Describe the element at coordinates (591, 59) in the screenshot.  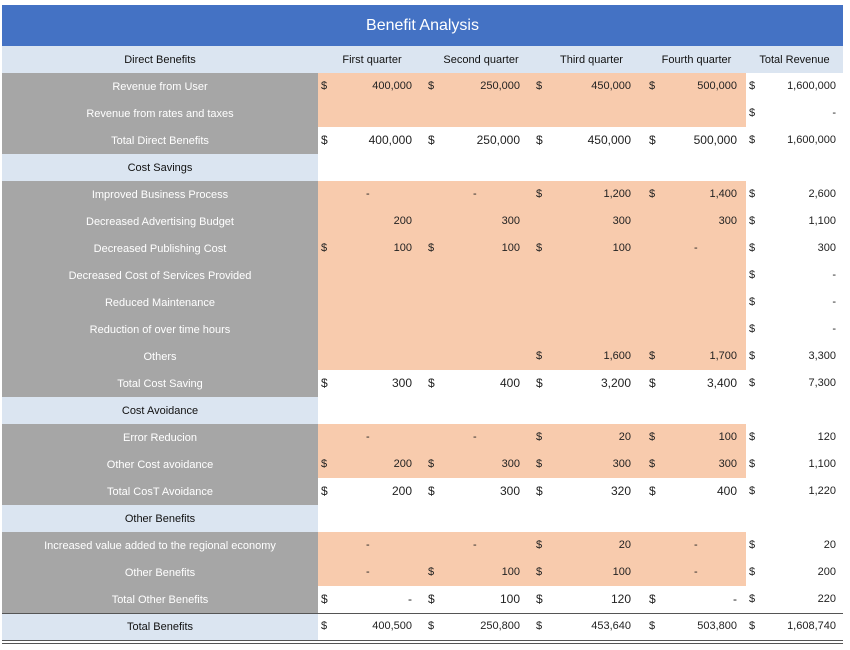
I see `column-header: Third quarter` at that location.